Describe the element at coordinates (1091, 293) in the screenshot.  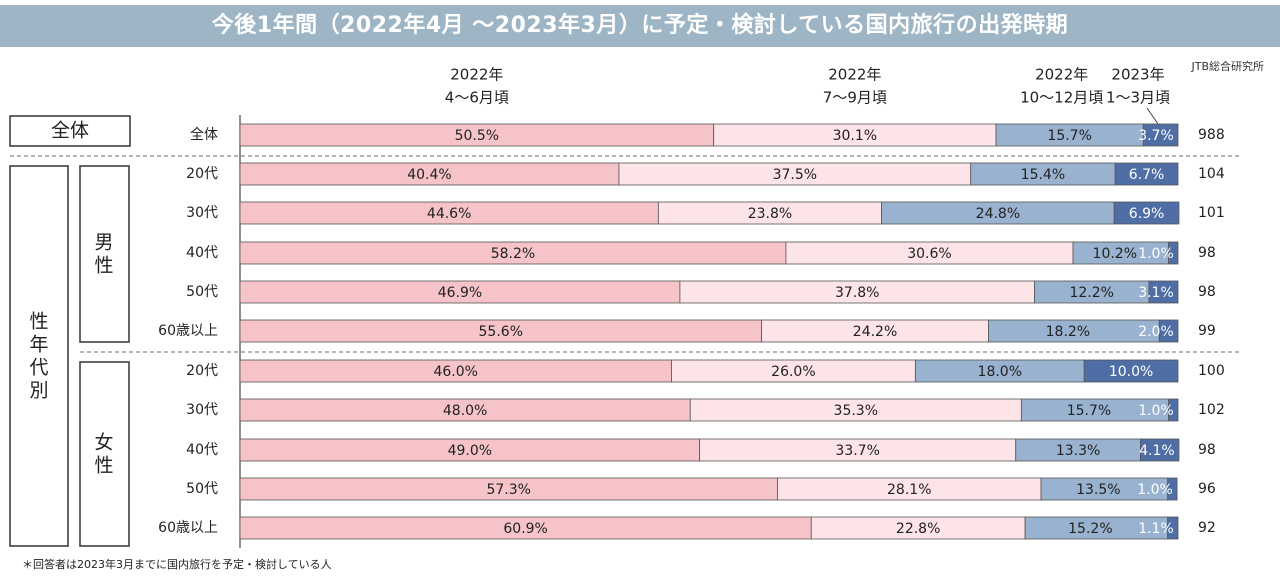
I see `data-label: 12.2%` at that location.